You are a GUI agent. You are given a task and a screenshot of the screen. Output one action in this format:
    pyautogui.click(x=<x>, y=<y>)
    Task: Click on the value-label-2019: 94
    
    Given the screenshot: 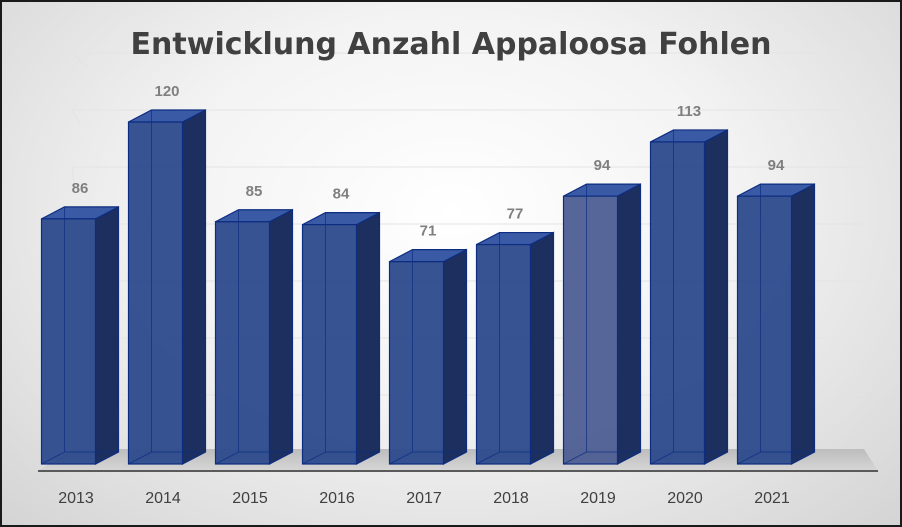 What is the action you would take?
    pyautogui.click(x=602, y=165)
    